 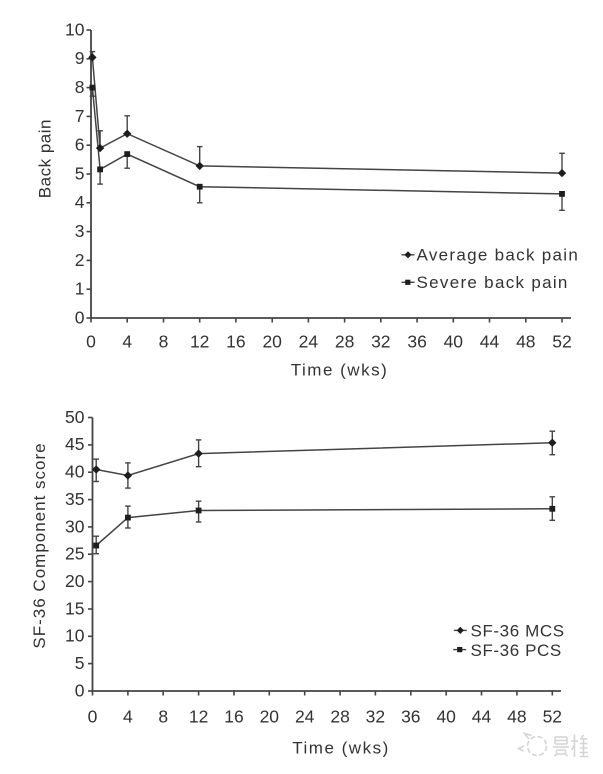 I want to click on svg-text: 7, so click(x=80, y=116).